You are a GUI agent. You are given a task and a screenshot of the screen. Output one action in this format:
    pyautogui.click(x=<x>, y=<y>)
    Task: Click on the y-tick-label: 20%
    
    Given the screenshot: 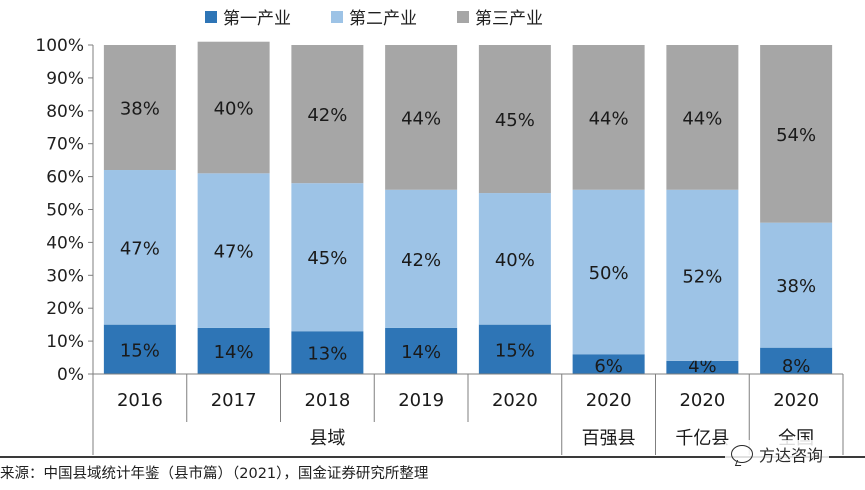 What is the action you would take?
    pyautogui.click(x=65, y=309)
    